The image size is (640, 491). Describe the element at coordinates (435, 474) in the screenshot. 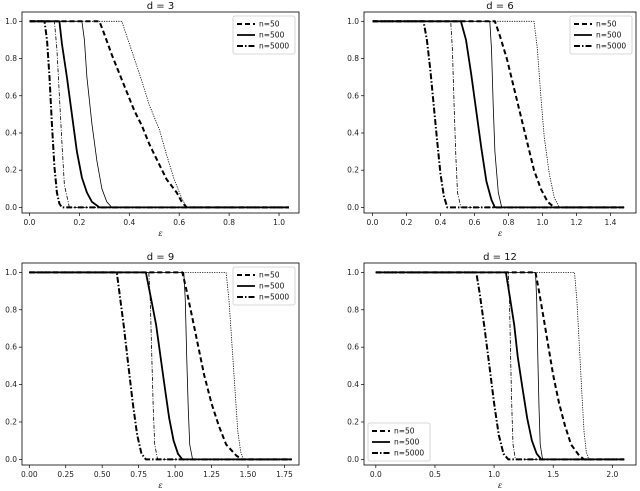

I see `x-tick-label: 0.5` at that location.